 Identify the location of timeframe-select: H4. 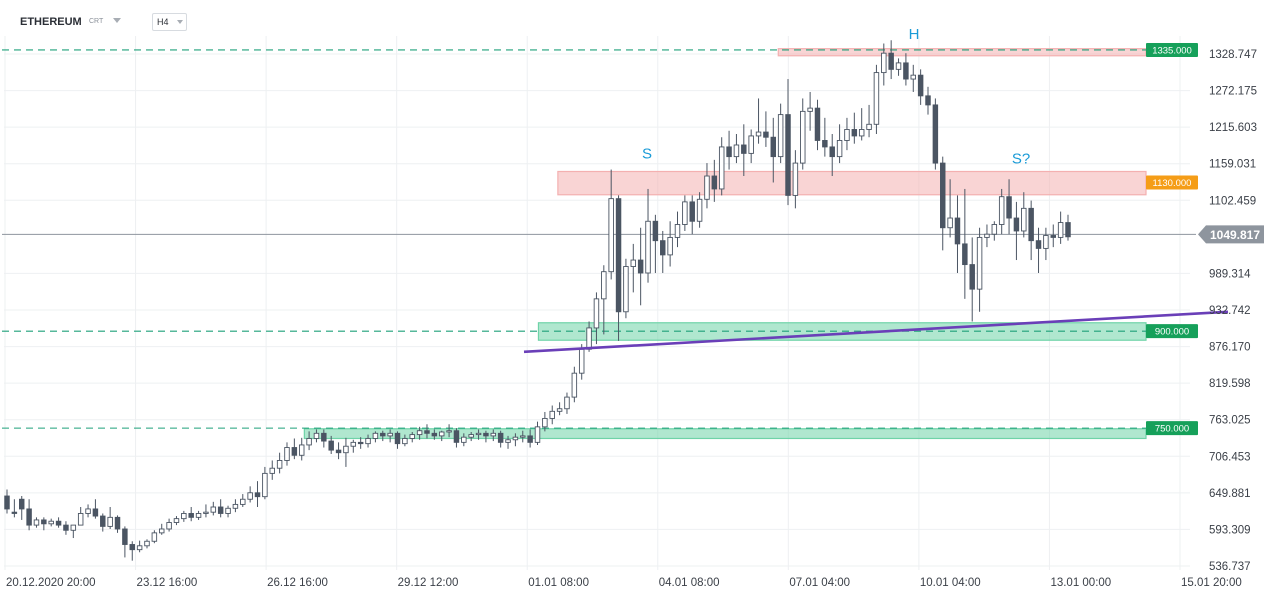
(169, 22).